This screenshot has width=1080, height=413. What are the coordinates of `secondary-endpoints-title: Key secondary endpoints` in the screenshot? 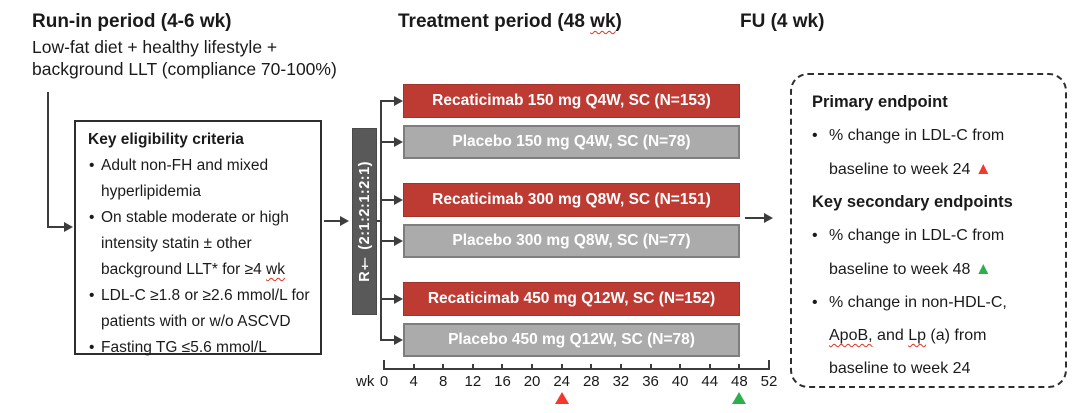 It's located at (912, 202).